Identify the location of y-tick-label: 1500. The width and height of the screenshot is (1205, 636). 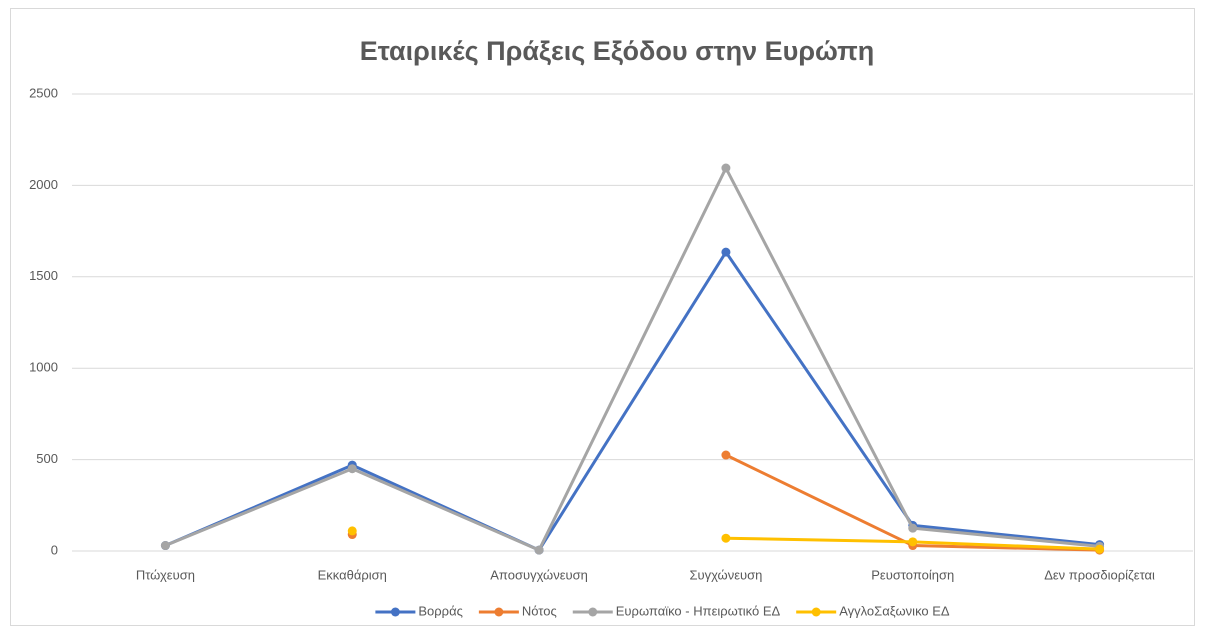
(43, 275).